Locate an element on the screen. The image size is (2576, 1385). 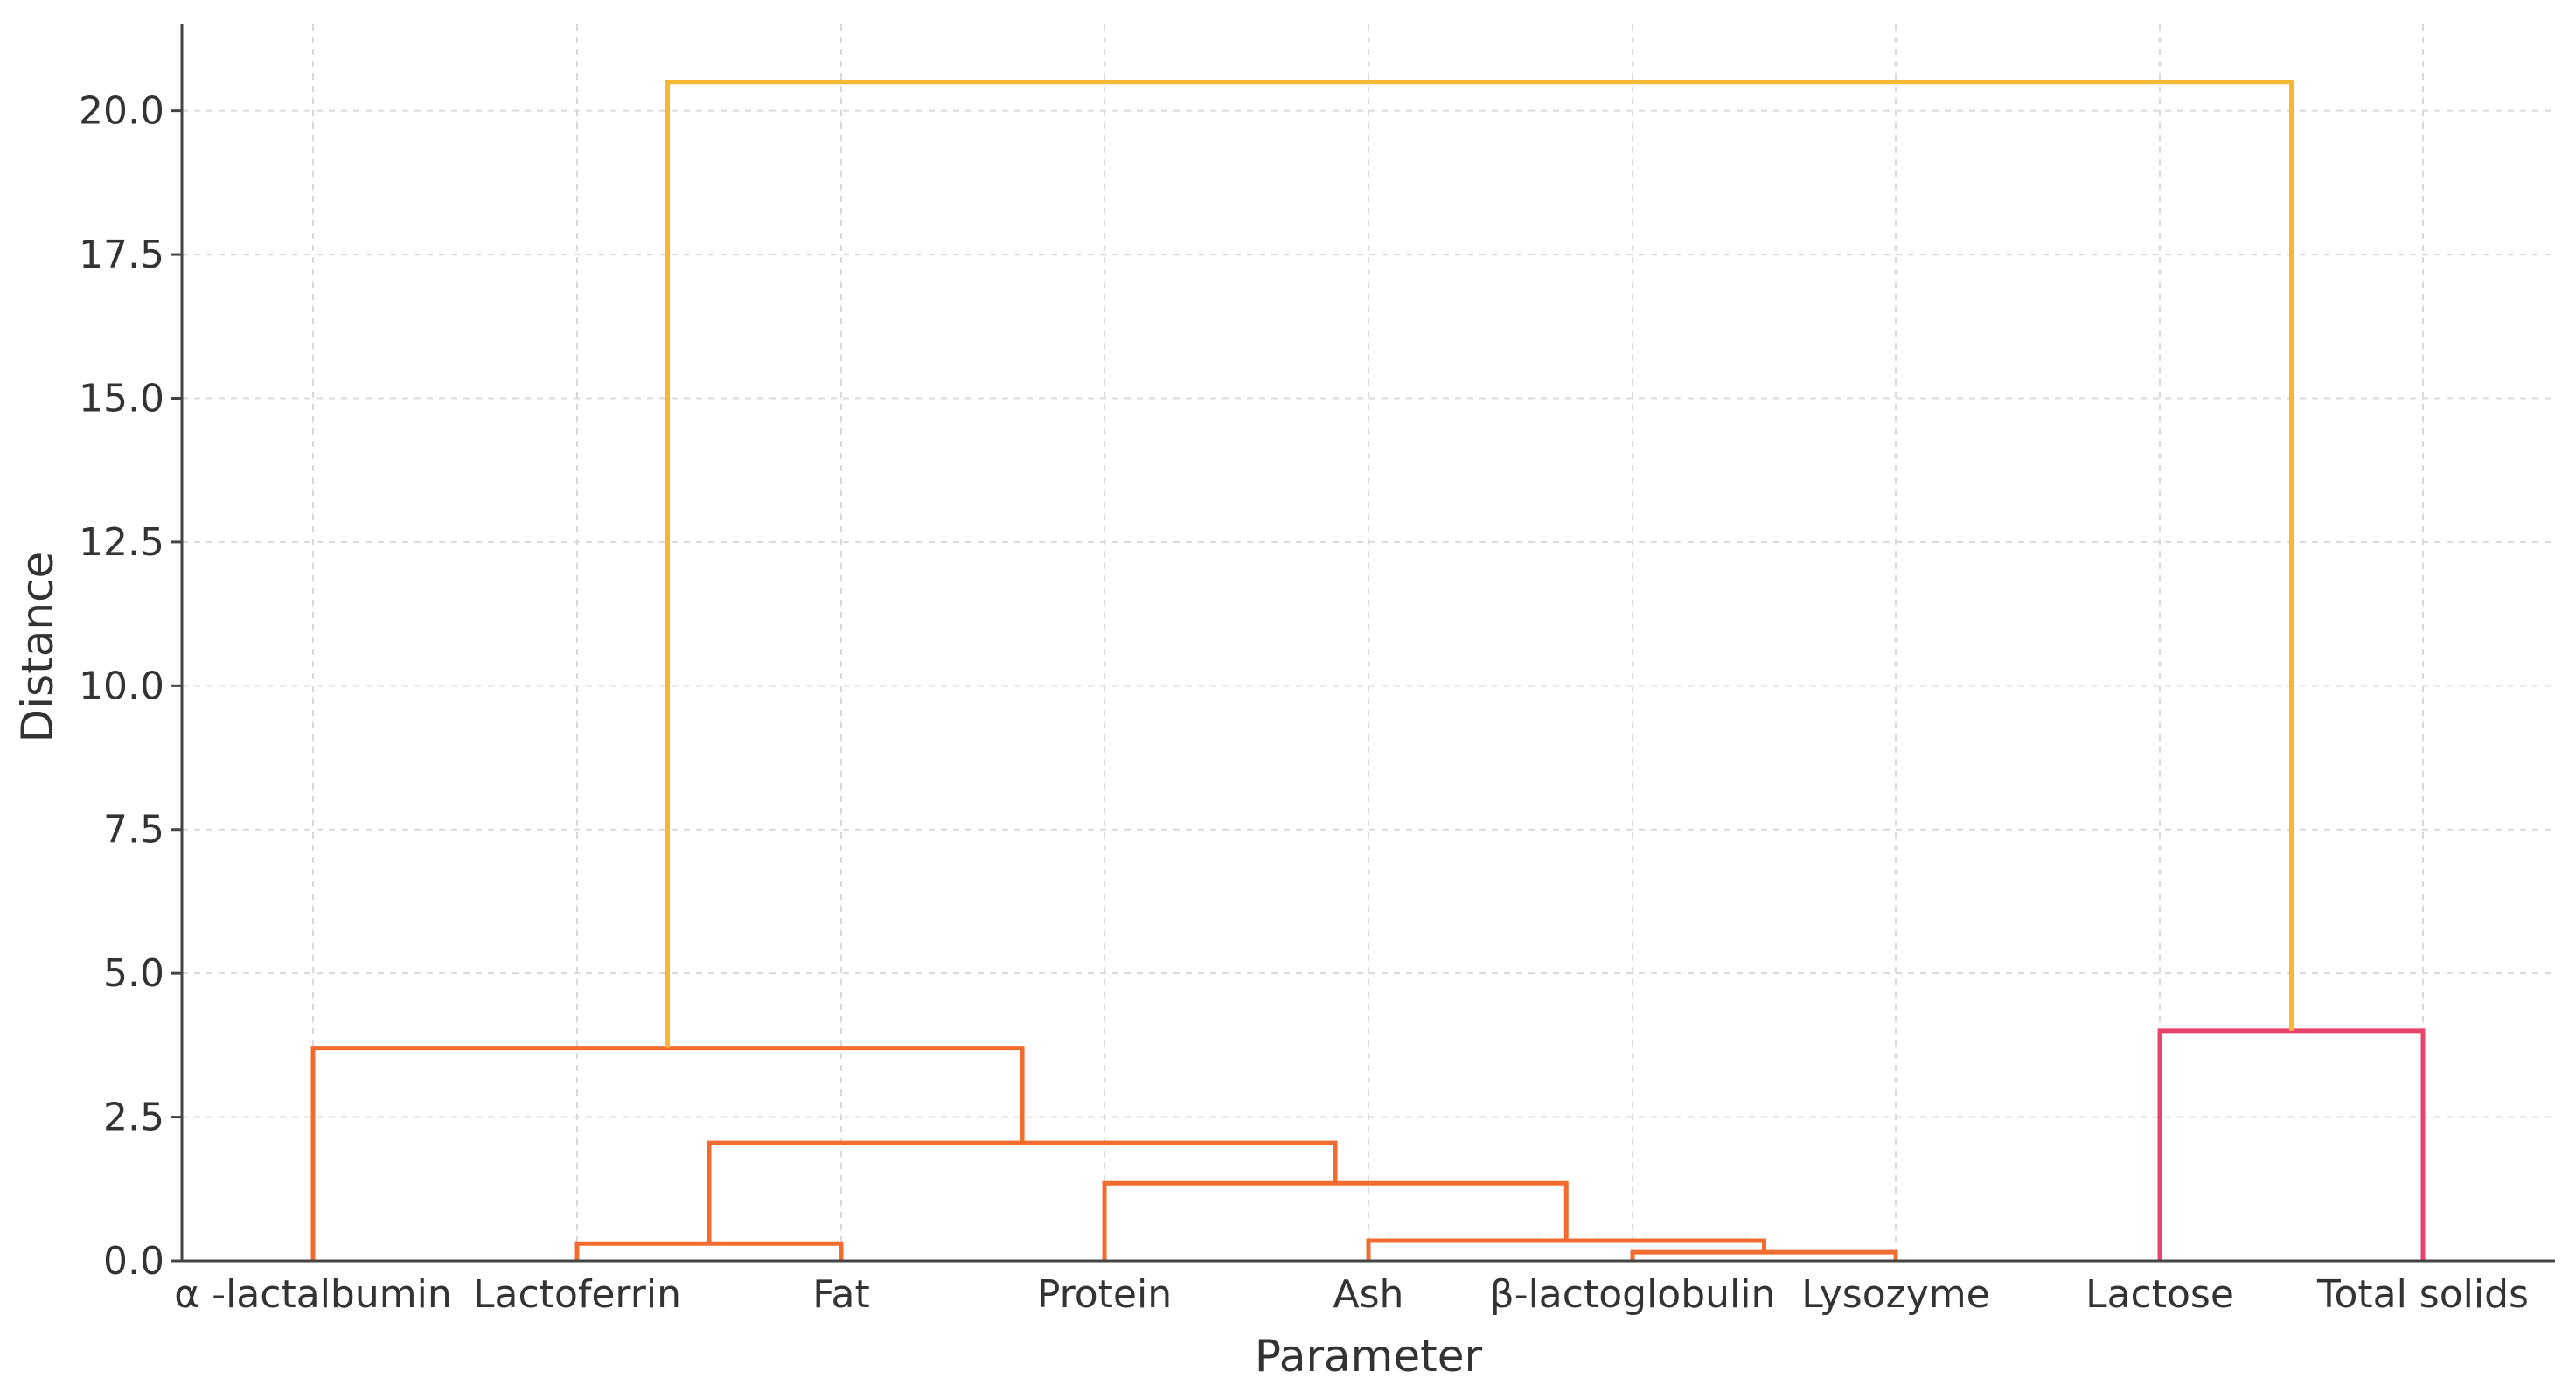
x-tick-label: Lactose is located at coordinates (2159, 1294).